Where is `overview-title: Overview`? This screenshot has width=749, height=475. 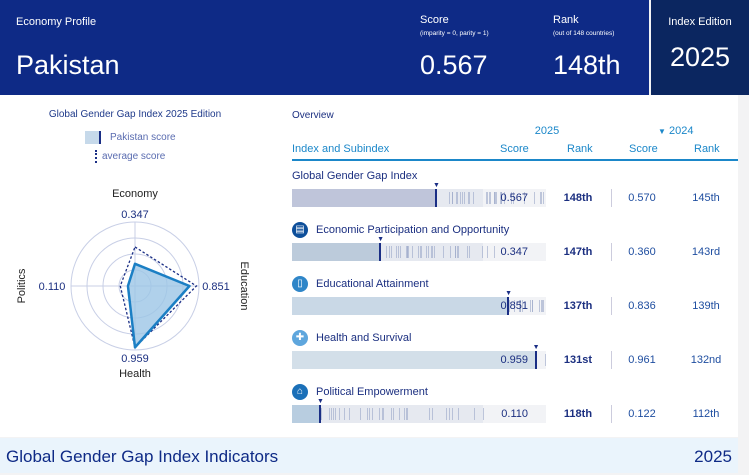 overview-title: Overview is located at coordinates (313, 115).